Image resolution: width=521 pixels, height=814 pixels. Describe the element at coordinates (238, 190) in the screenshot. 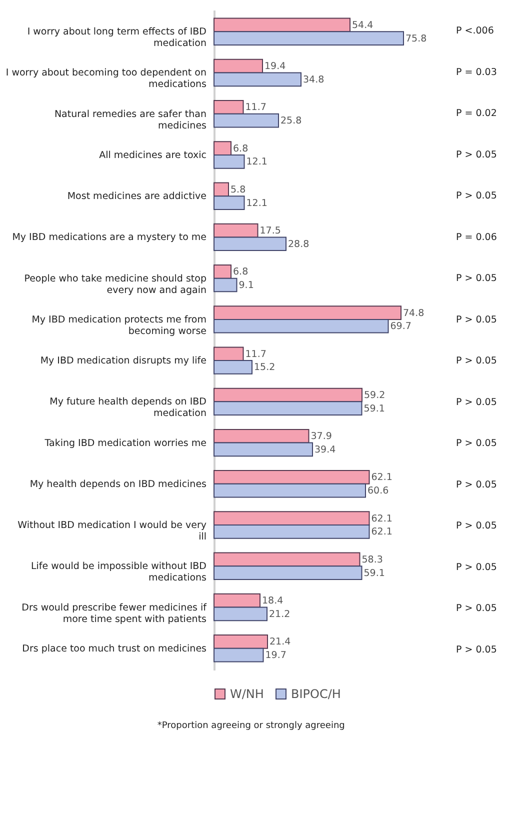

I see `data-label: 5.8` at that location.